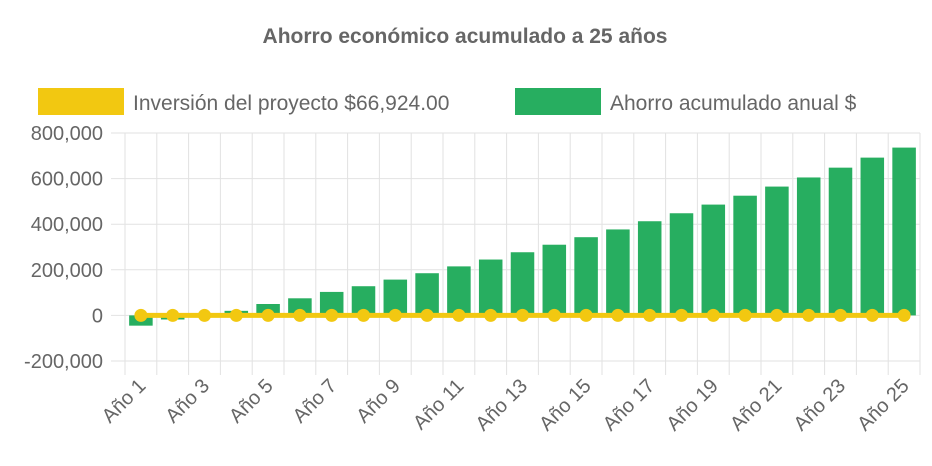 The image size is (932, 466). Describe the element at coordinates (465, 36) in the screenshot. I see `chart-title: Ahorro económico acumulado a 25 años` at that location.